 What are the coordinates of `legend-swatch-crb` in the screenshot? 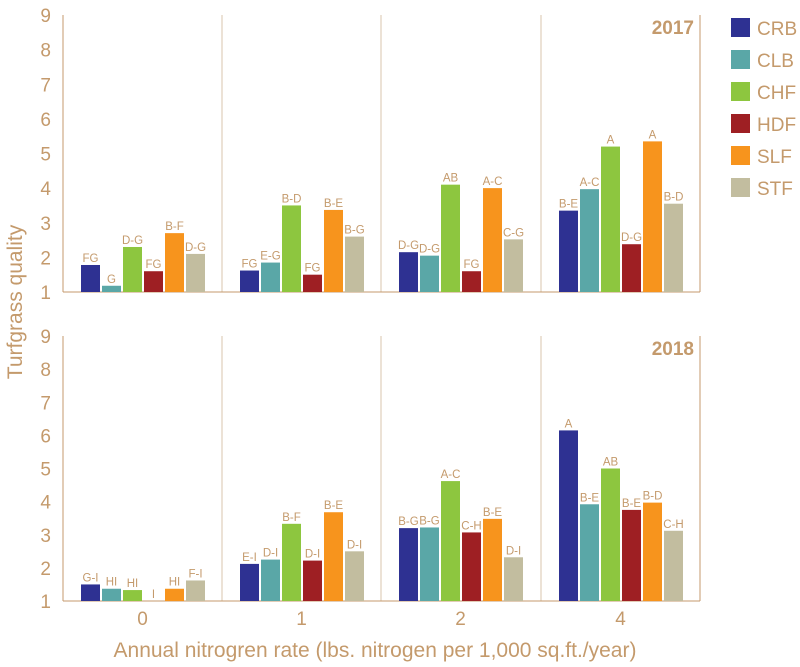 It's located at (740, 27).